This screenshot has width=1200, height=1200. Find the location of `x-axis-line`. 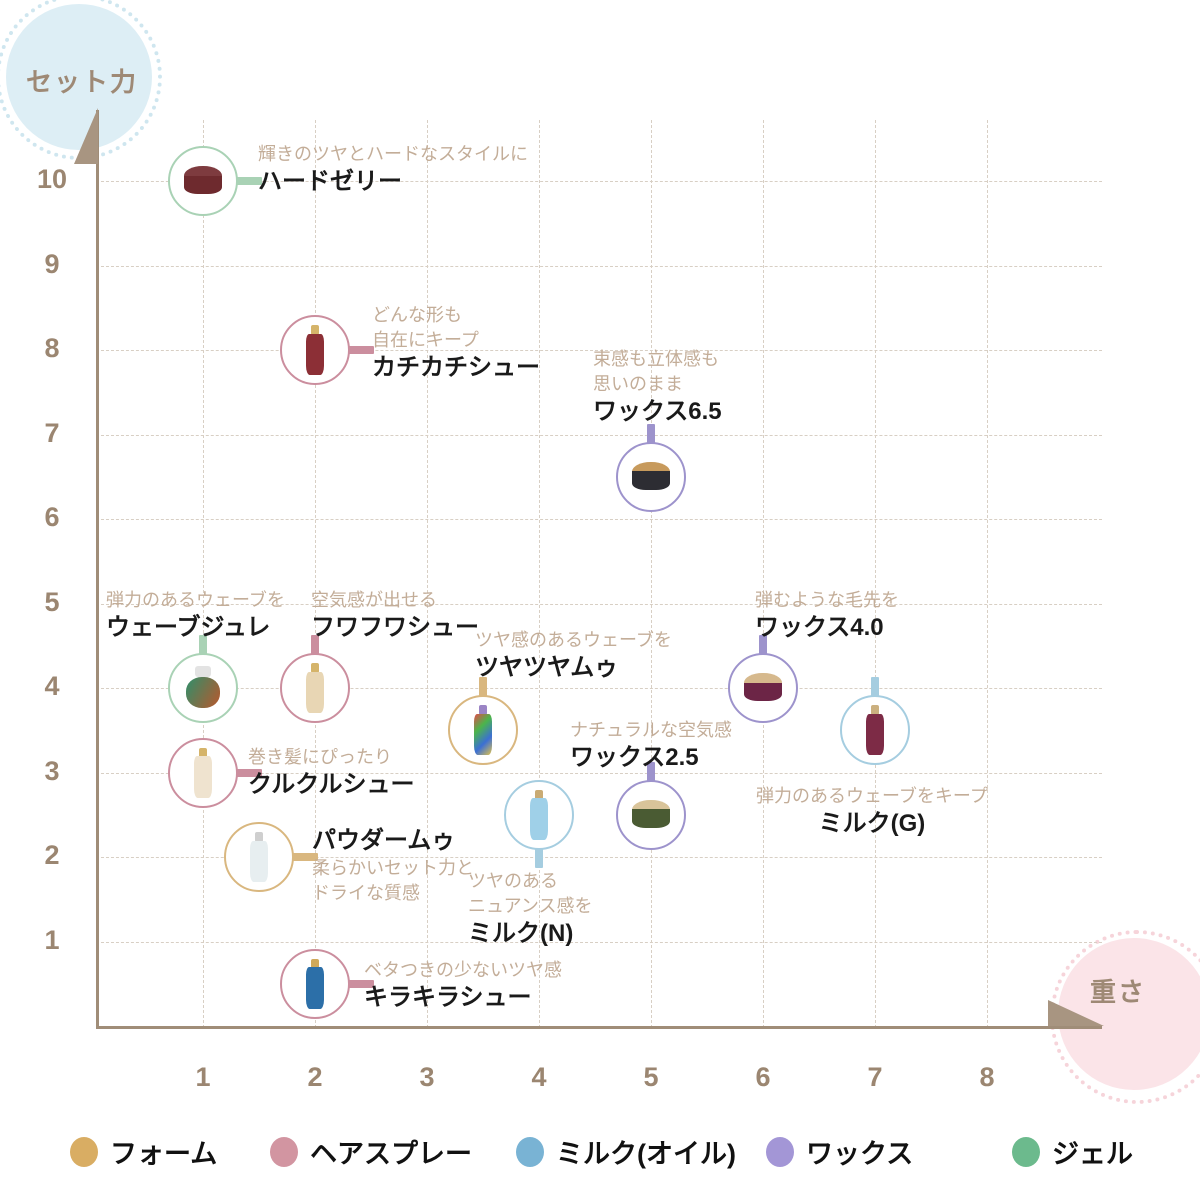

x-axis-line is located at coordinates (599, 1027).